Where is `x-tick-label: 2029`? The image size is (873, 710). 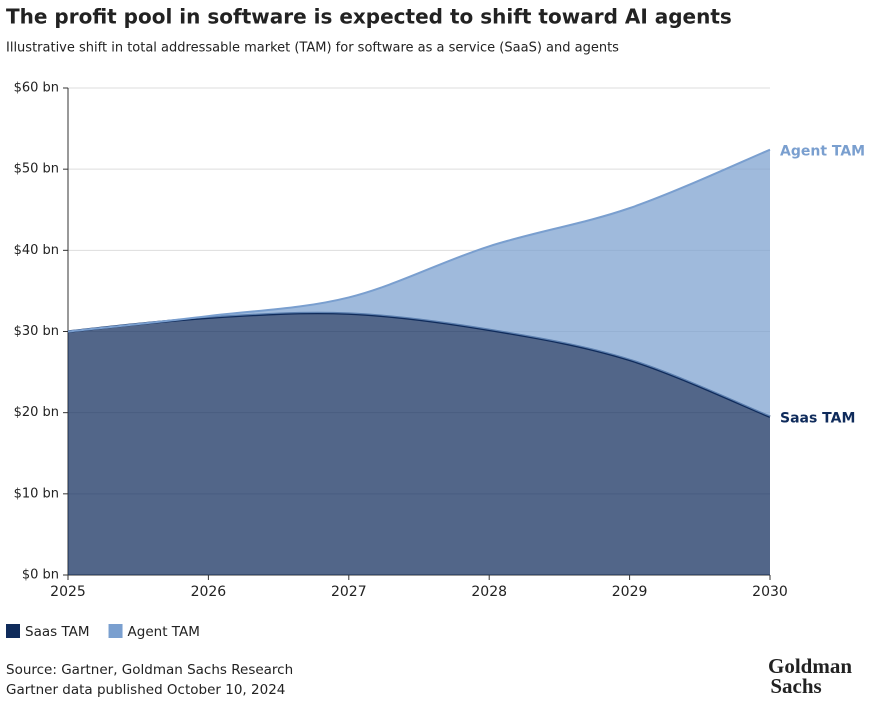 x-tick-label: 2029 is located at coordinates (630, 592).